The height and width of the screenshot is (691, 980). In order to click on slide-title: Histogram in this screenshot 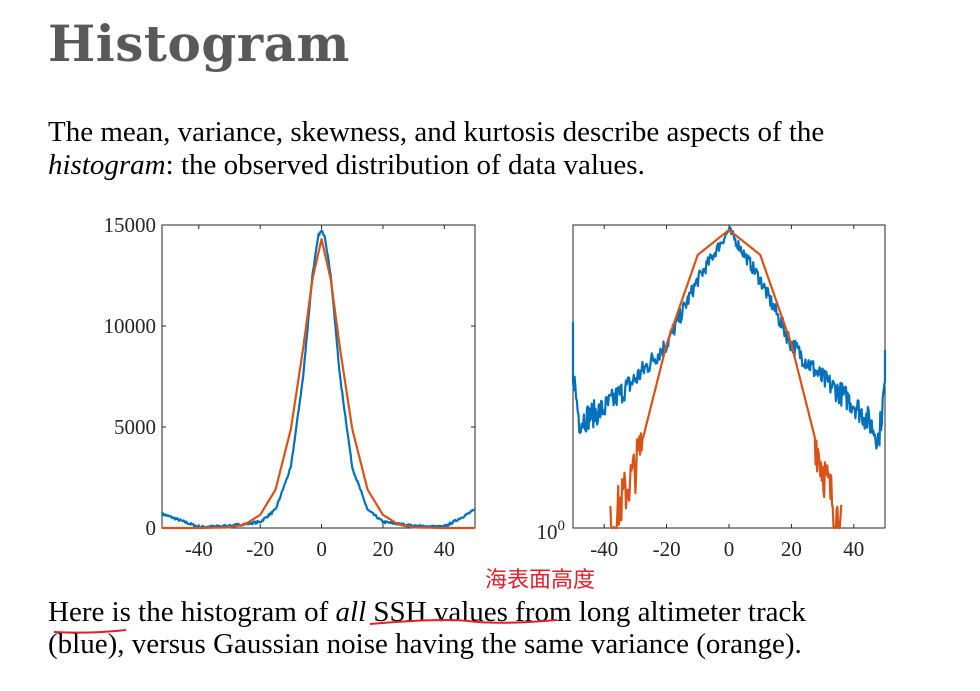, I will do `click(199, 43)`.